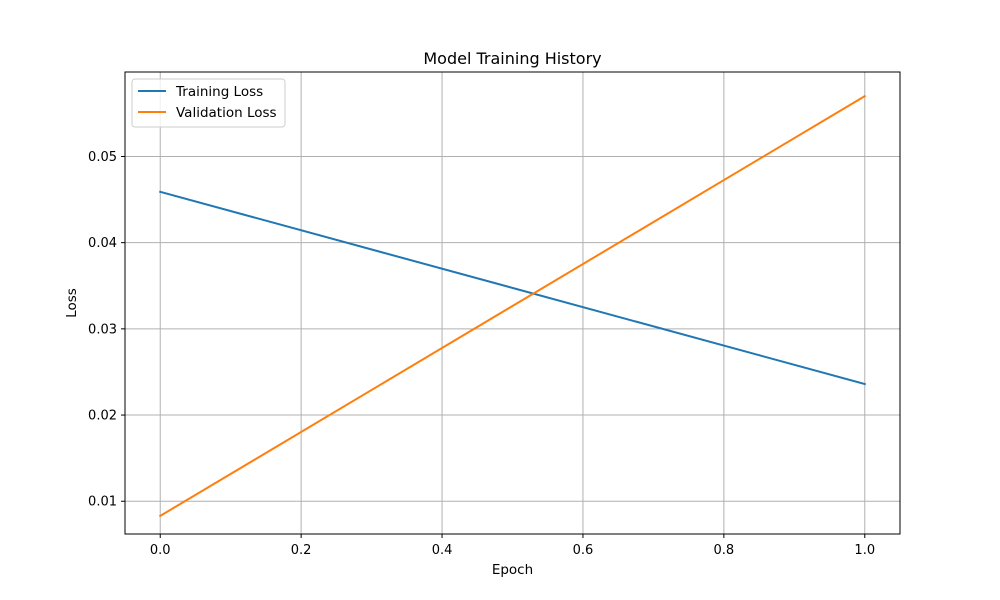 The width and height of the screenshot is (1000, 600). What do you see at coordinates (102, 502) in the screenshot?
I see `y-tick-label: 0.01` at bounding box center [102, 502].